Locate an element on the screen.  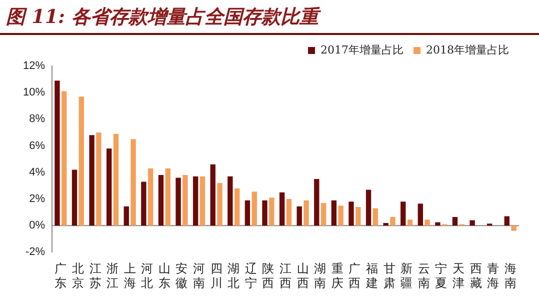
x-tick-label: 青海 is located at coordinates (493, 276).